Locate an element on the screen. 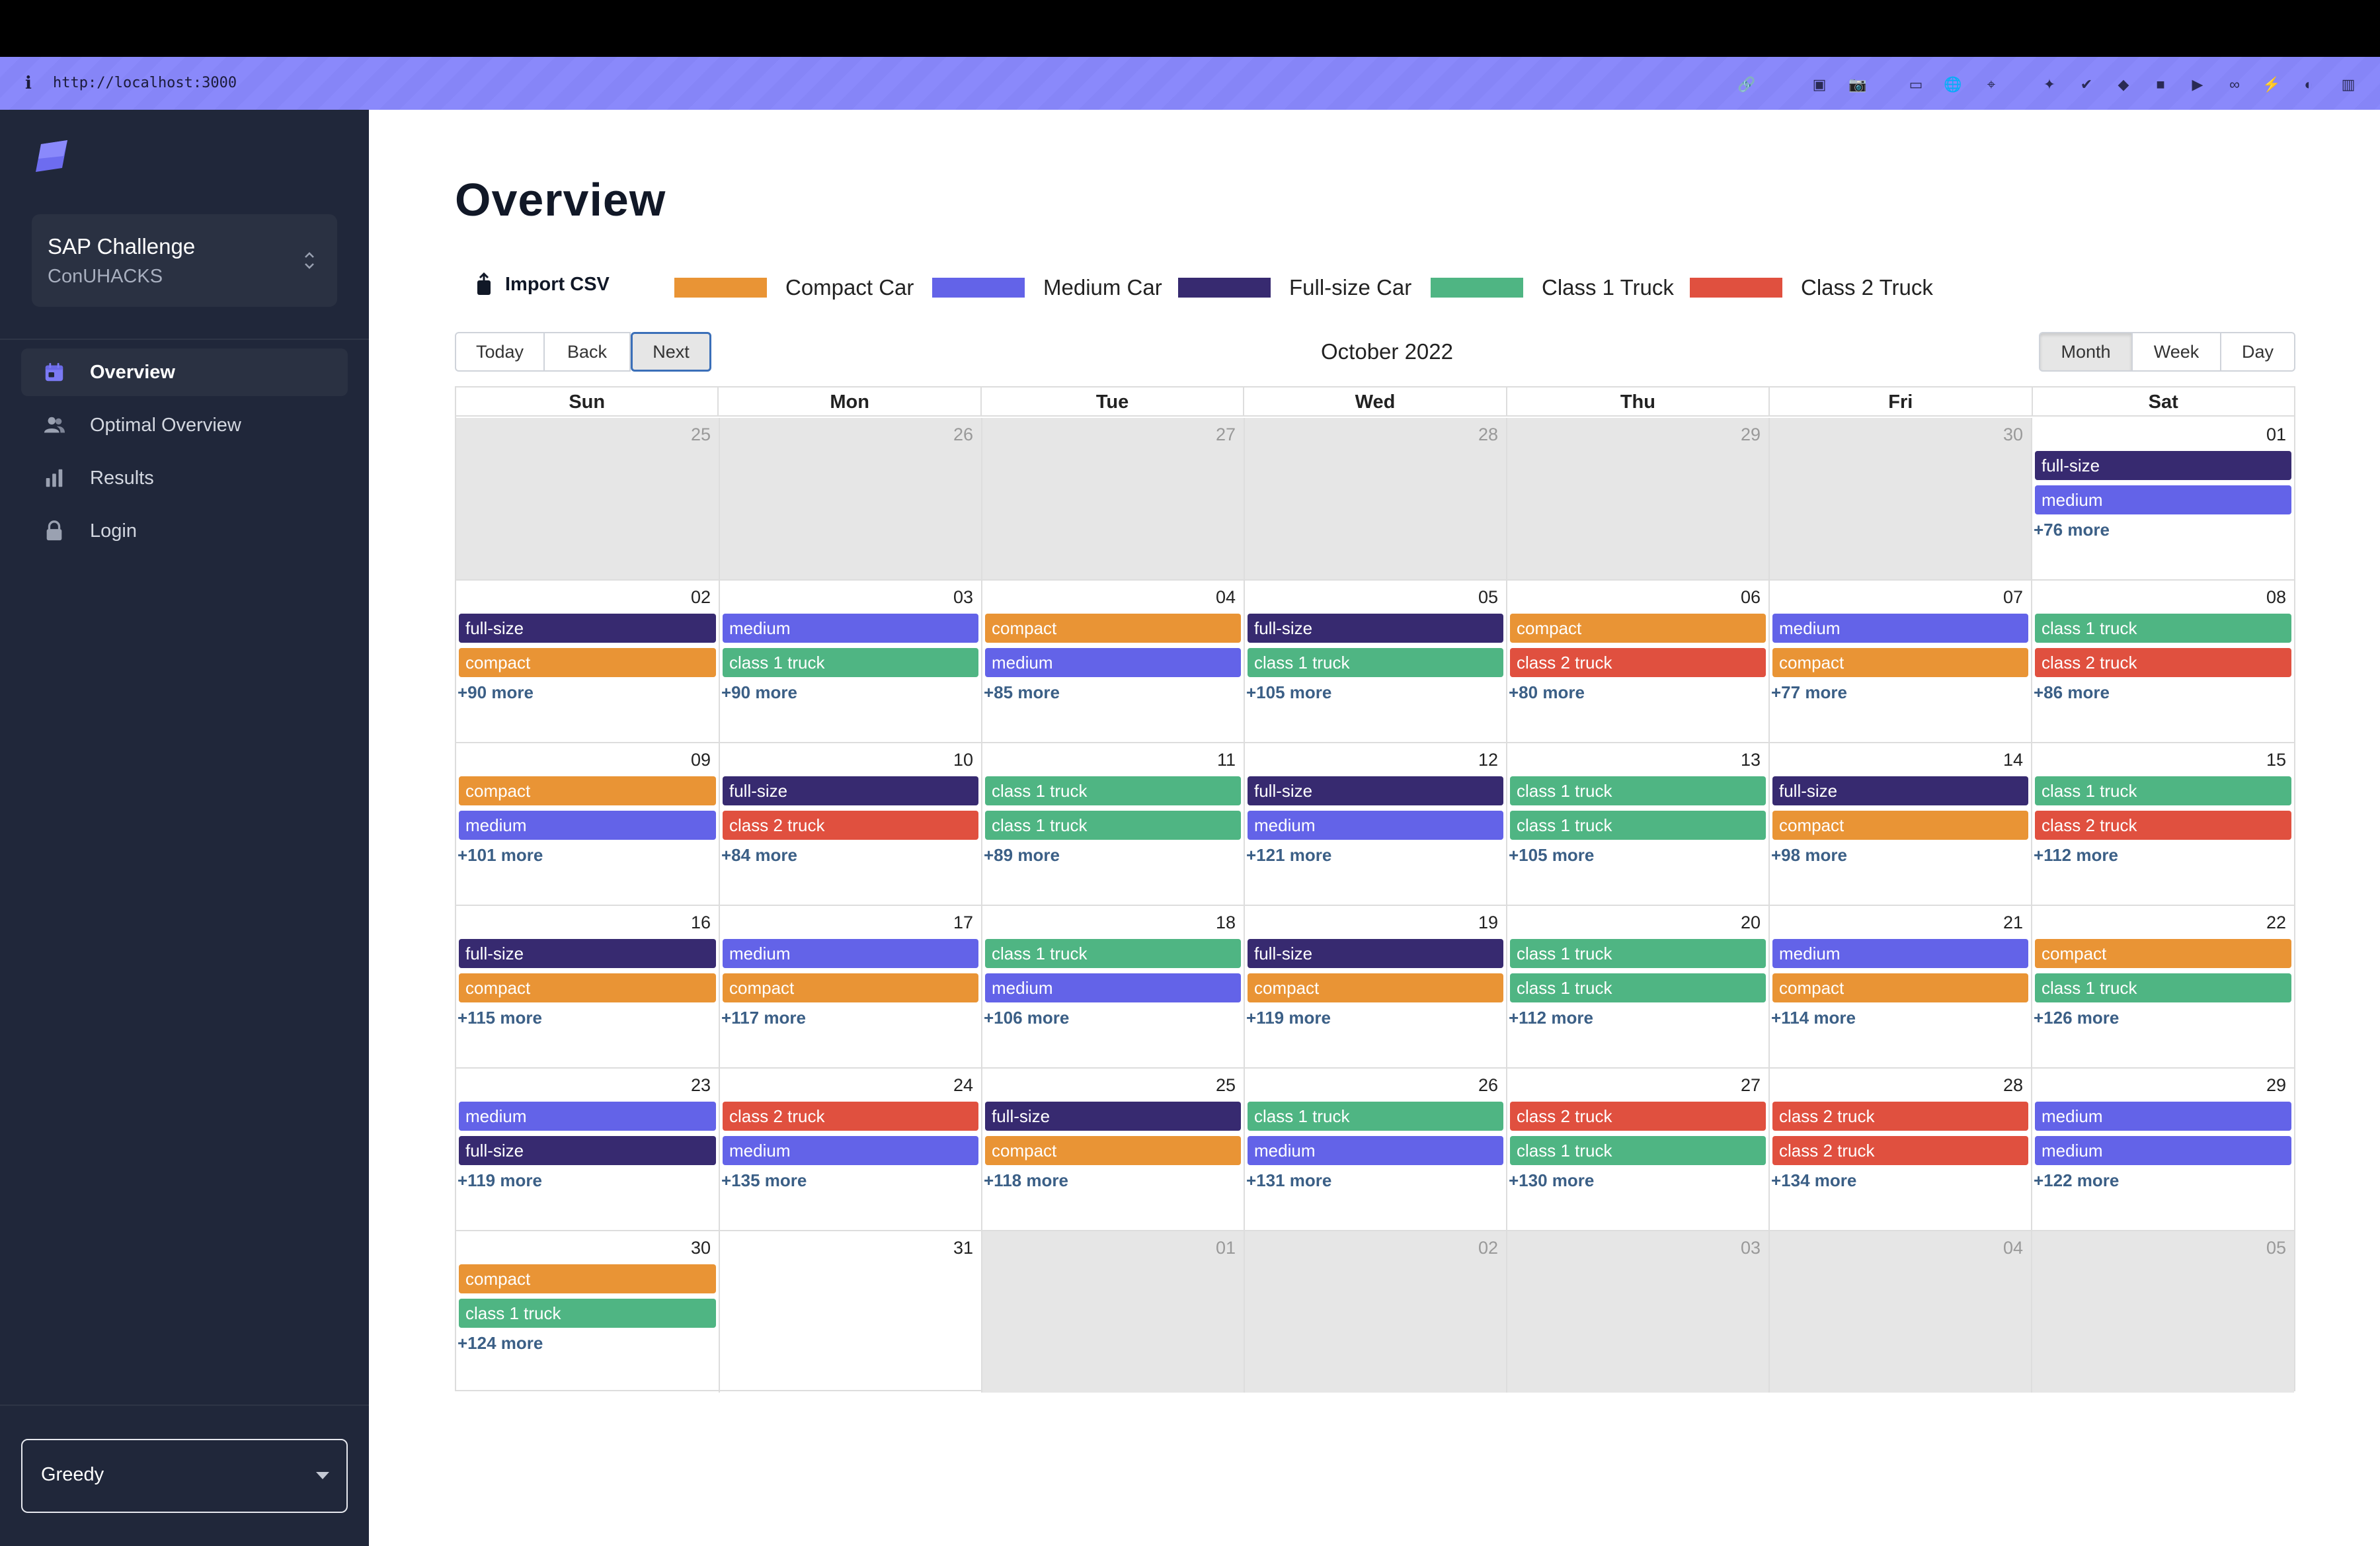  show-more-link: +77 more is located at coordinates (1809, 692).